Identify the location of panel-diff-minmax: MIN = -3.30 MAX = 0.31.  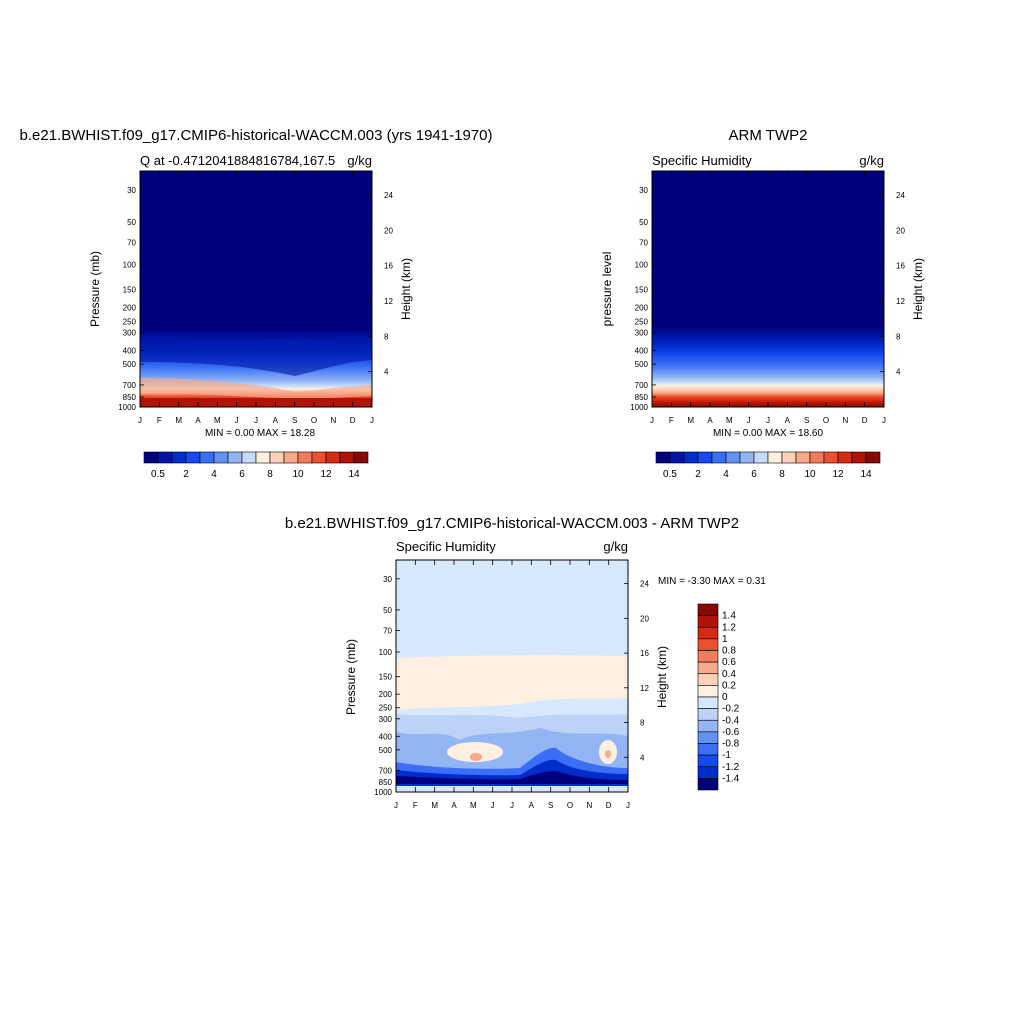
(712, 581).